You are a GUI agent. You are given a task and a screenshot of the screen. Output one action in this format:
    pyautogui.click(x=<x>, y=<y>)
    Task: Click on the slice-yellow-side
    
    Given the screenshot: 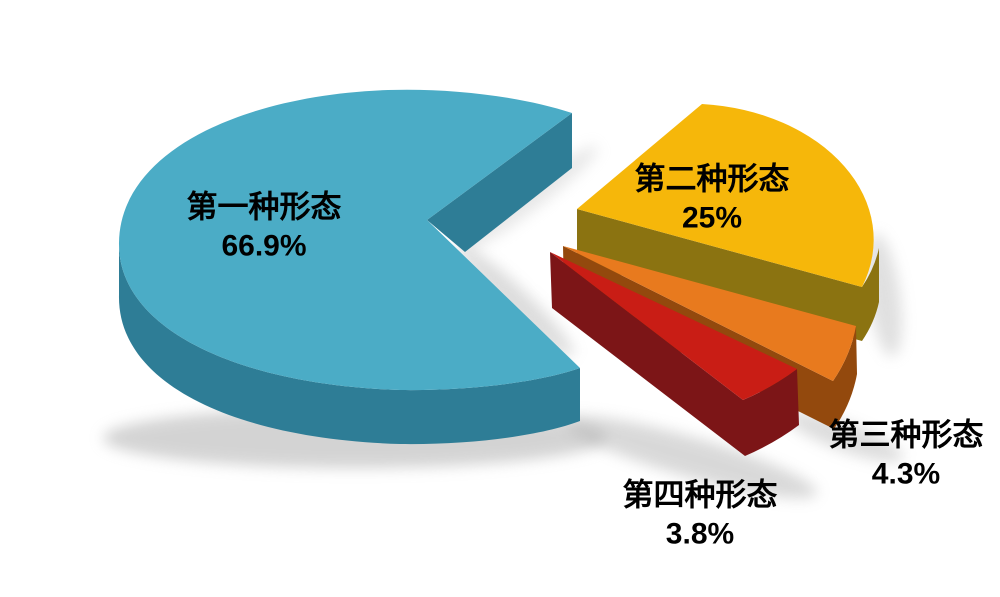 What is the action you would take?
    pyautogui.click(x=728, y=275)
    